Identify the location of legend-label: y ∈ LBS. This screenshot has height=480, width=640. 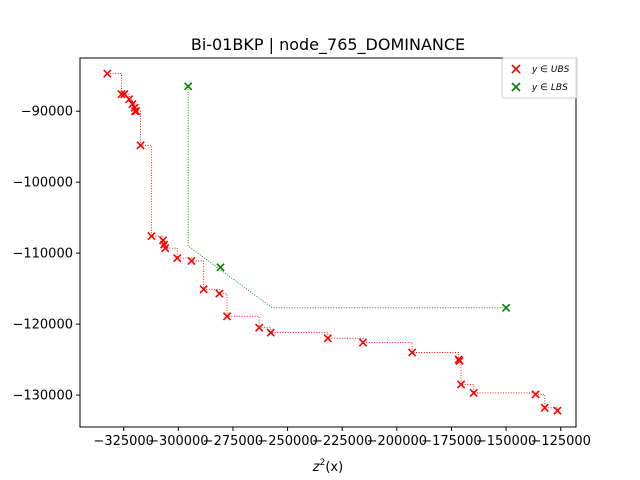
(549, 88).